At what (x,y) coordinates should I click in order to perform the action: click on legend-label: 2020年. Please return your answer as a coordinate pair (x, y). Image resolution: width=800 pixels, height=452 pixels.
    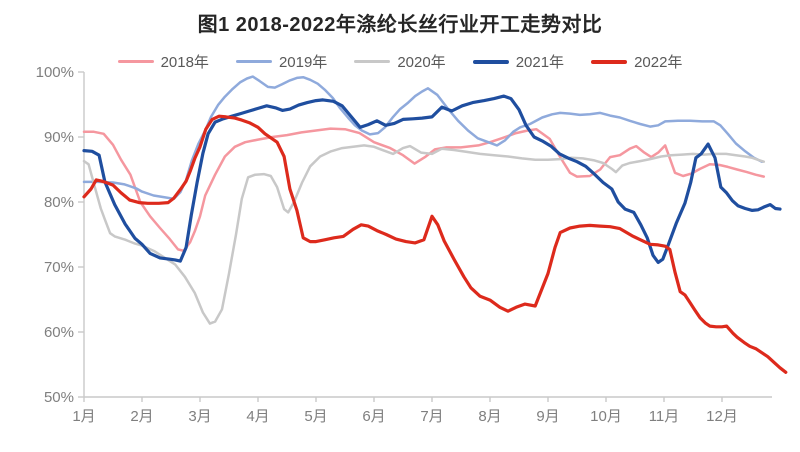
    Looking at the image, I should click on (421, 62).